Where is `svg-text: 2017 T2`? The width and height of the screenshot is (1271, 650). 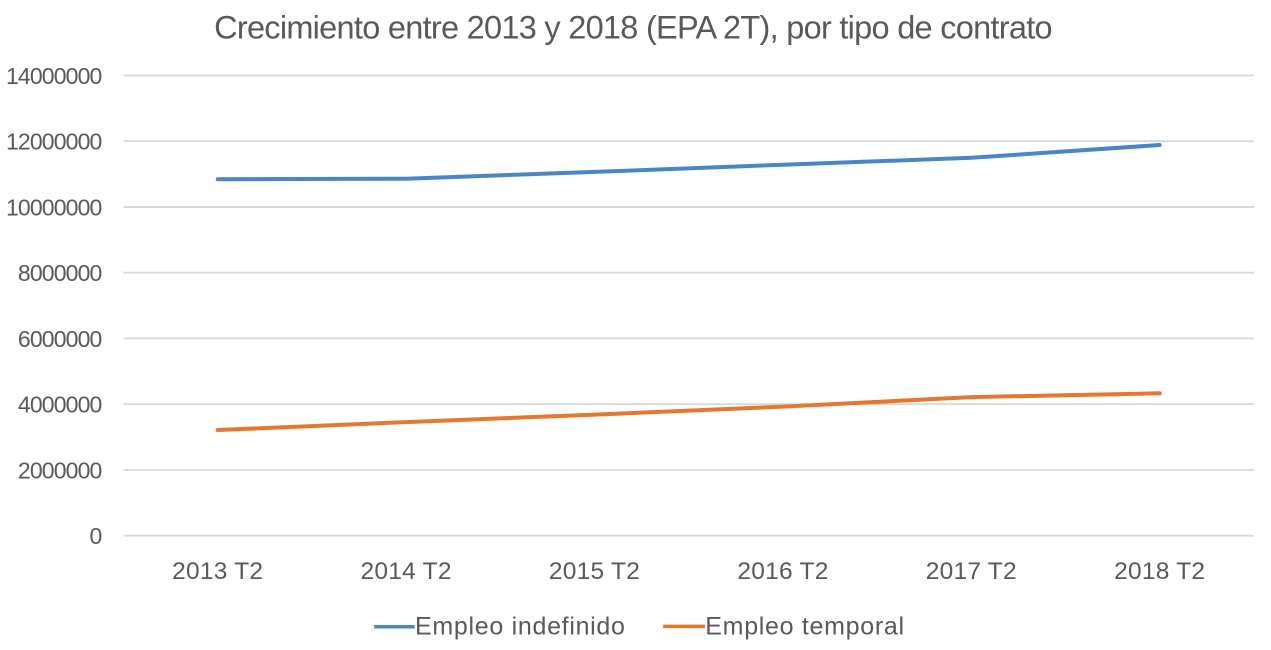 svg-text: 2017 T2 is located at coordinates (971, 571).